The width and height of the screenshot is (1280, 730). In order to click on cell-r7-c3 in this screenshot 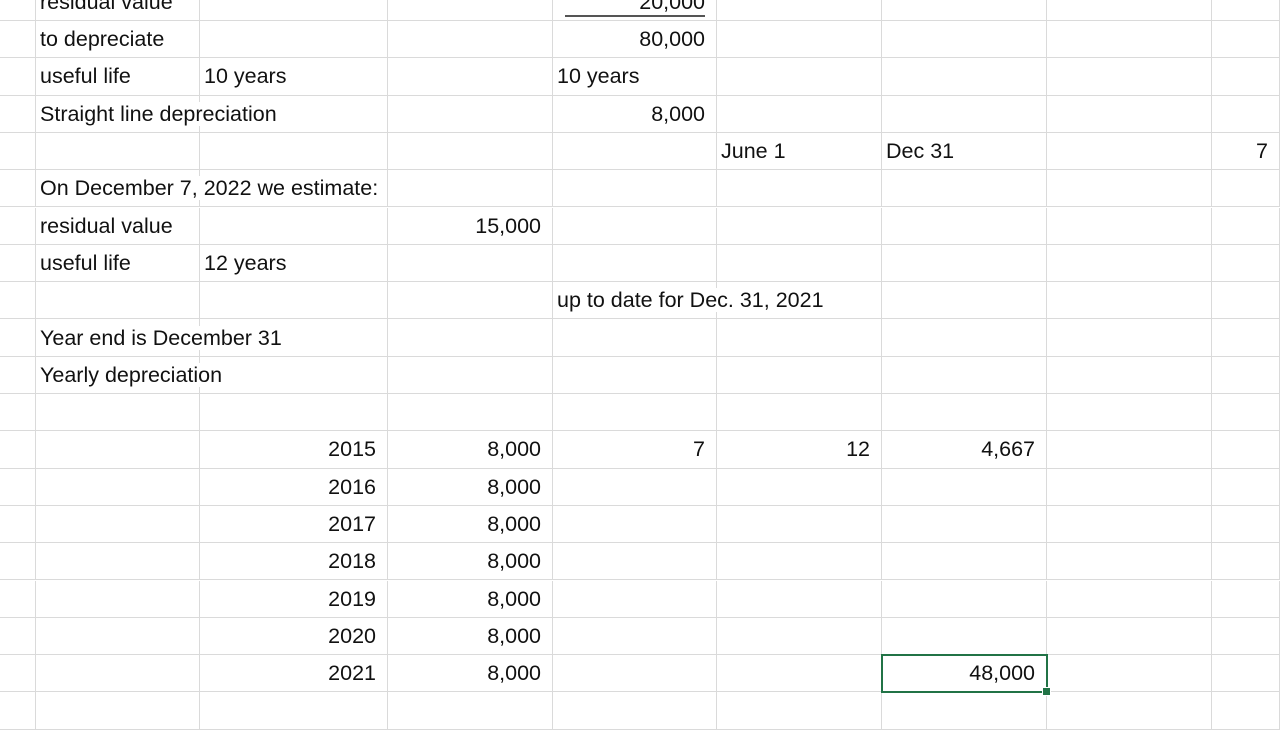, I will do `click(470, 263)`.